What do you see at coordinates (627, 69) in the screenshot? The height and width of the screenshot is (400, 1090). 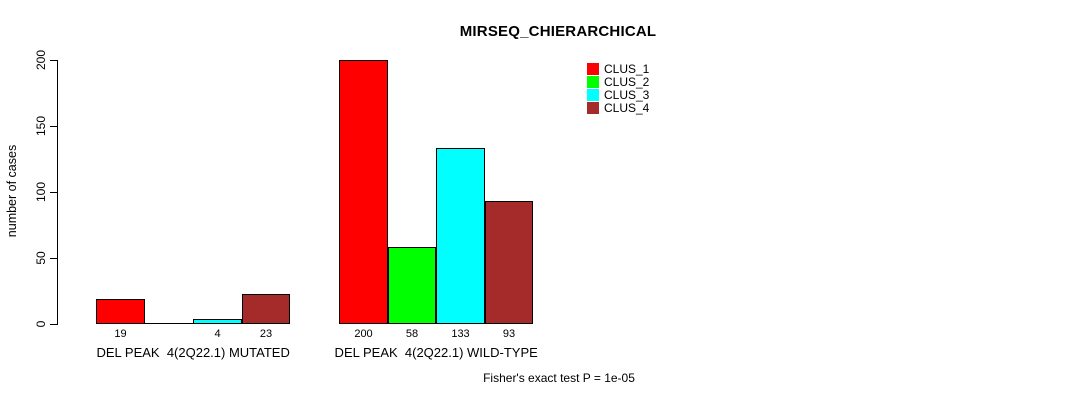 I see `legend-label-clus_1: CLUS_1` at bounding box center [627, 69].